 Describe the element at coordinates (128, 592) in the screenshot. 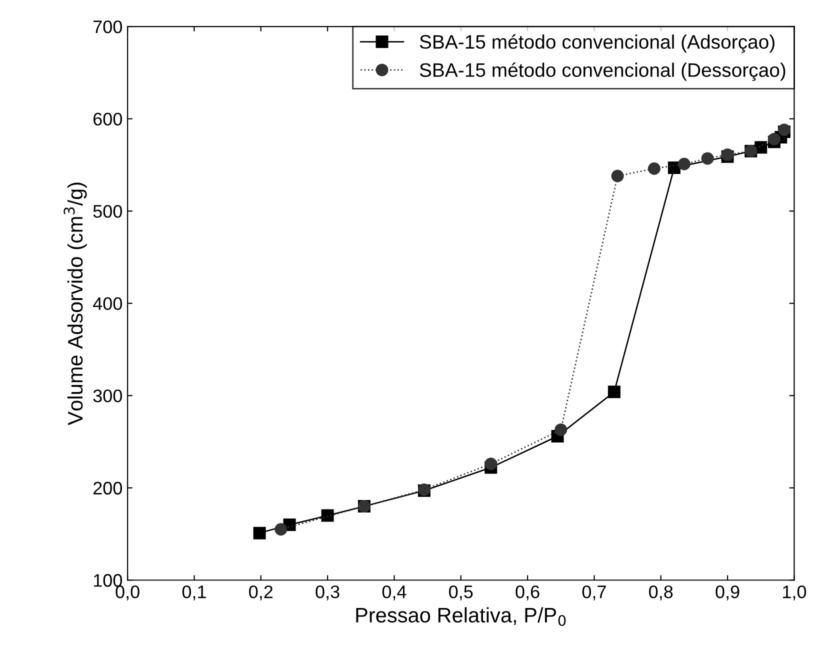

I see `x-tick-label: 0,0` at that location.